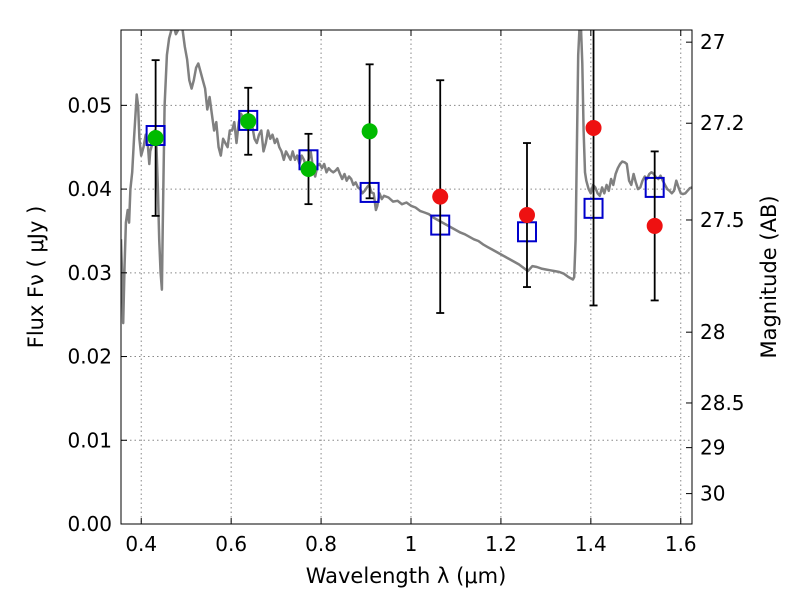  I want to click on y-tick-label: 0.05, so click(89, 105).